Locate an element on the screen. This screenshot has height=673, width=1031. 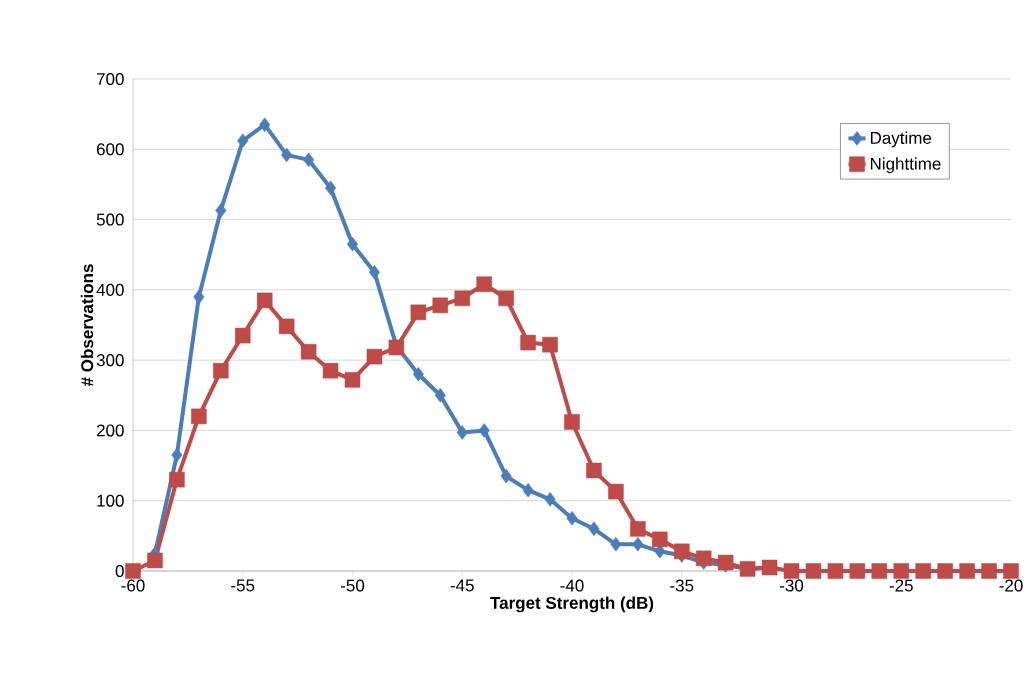
y-tick-label: 700 is located at coordinates (110, 79).